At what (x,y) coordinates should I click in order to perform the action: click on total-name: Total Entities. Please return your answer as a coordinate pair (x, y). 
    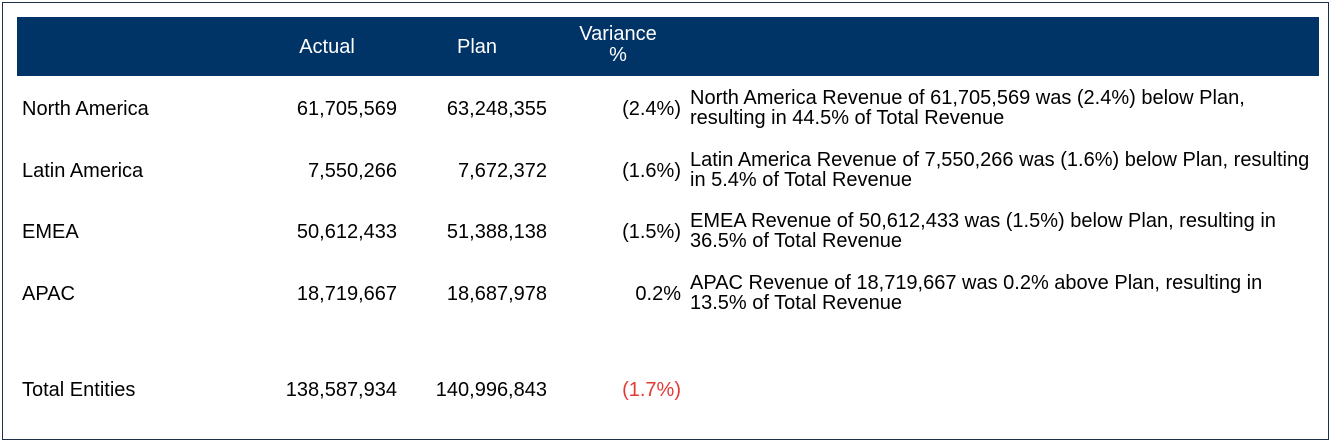
    Looking at the image, I should click on (79, 390).